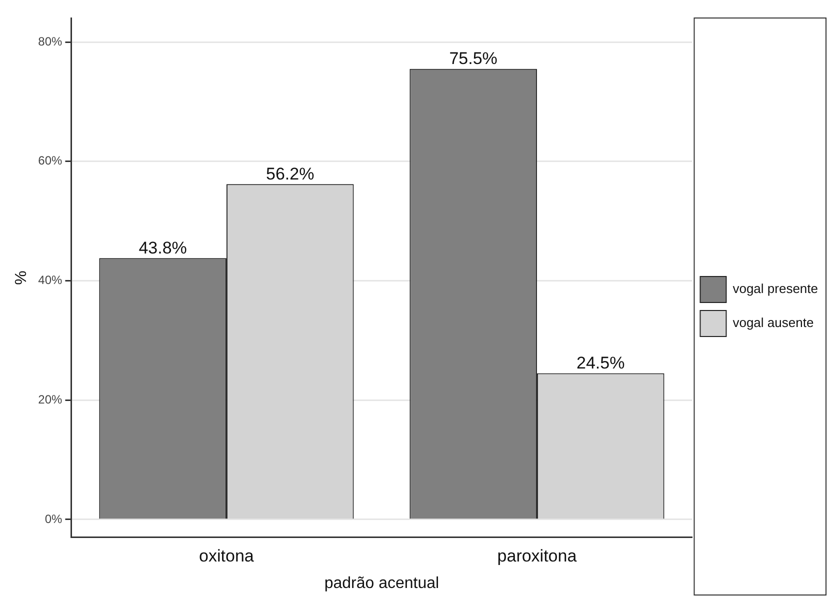  What do you see at coordinates (773, 322) in the screenshot?
I see `legend-label: vogal ausente` at bounding box center [773, 322].